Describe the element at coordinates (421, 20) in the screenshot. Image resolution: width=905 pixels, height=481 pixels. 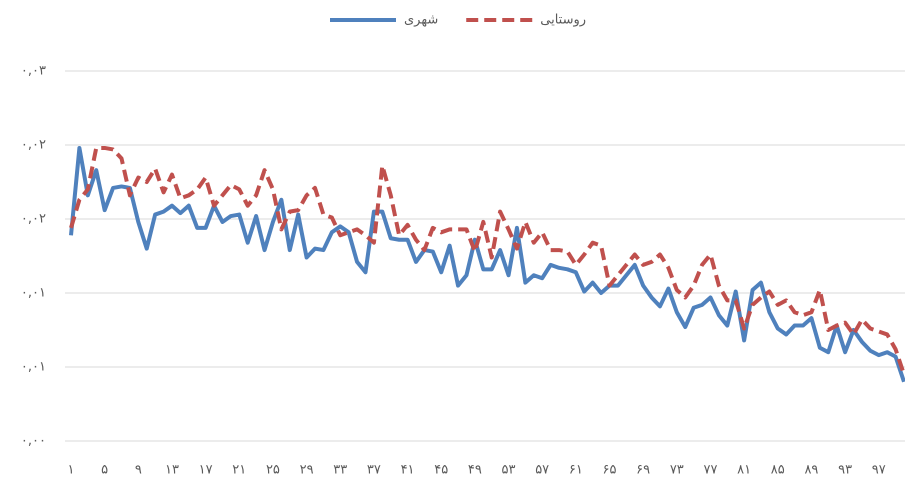
I see `legend-label: شهری` at that location.